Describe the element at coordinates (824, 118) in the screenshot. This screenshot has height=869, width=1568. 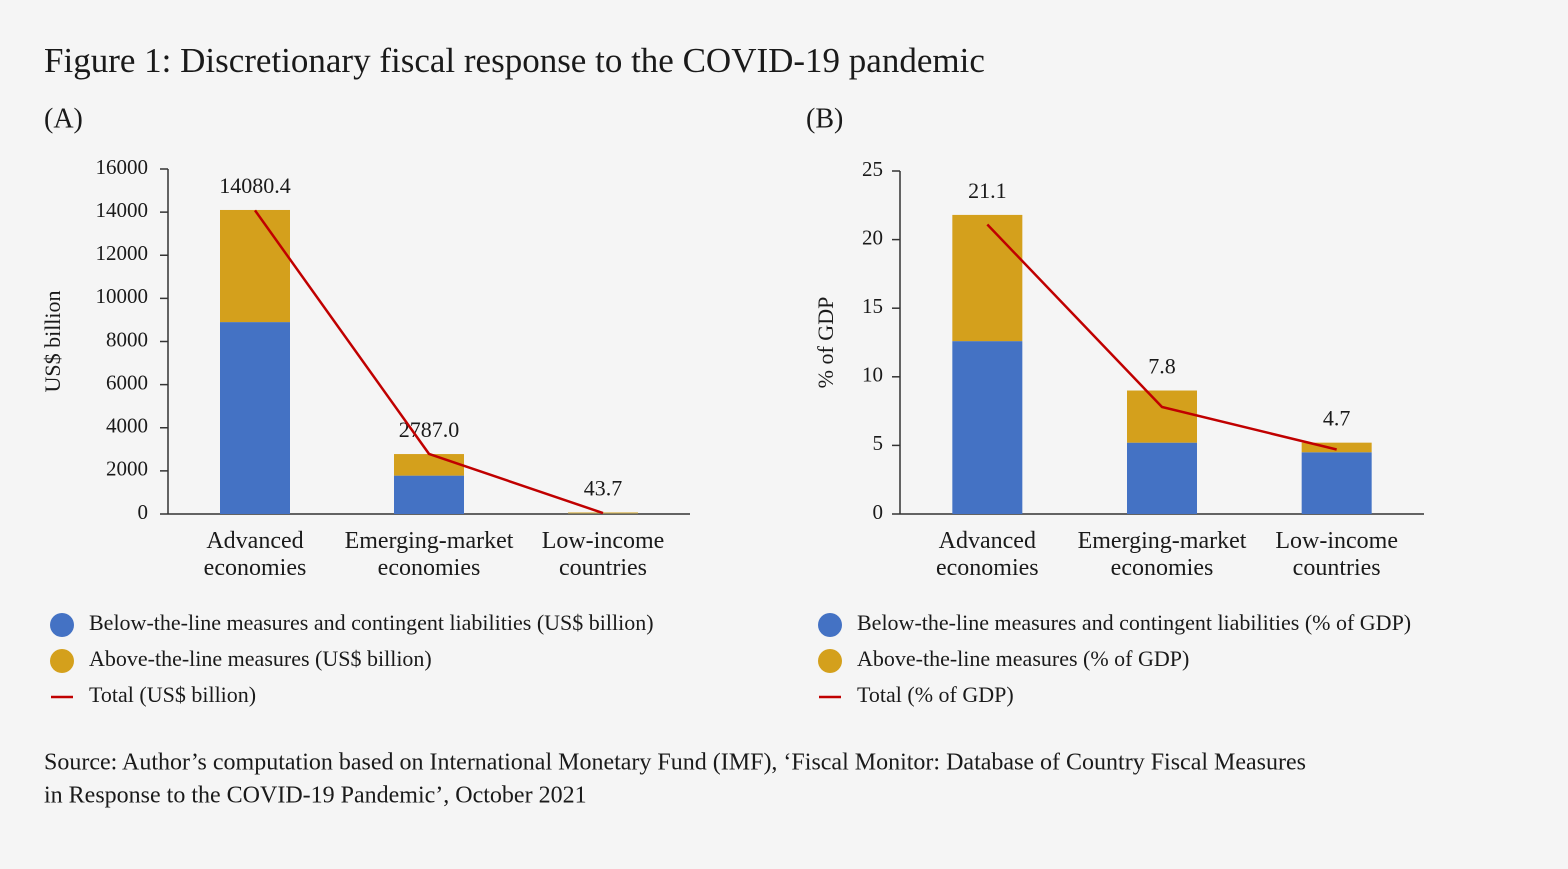
I see `panel-label: (B)` at that location.